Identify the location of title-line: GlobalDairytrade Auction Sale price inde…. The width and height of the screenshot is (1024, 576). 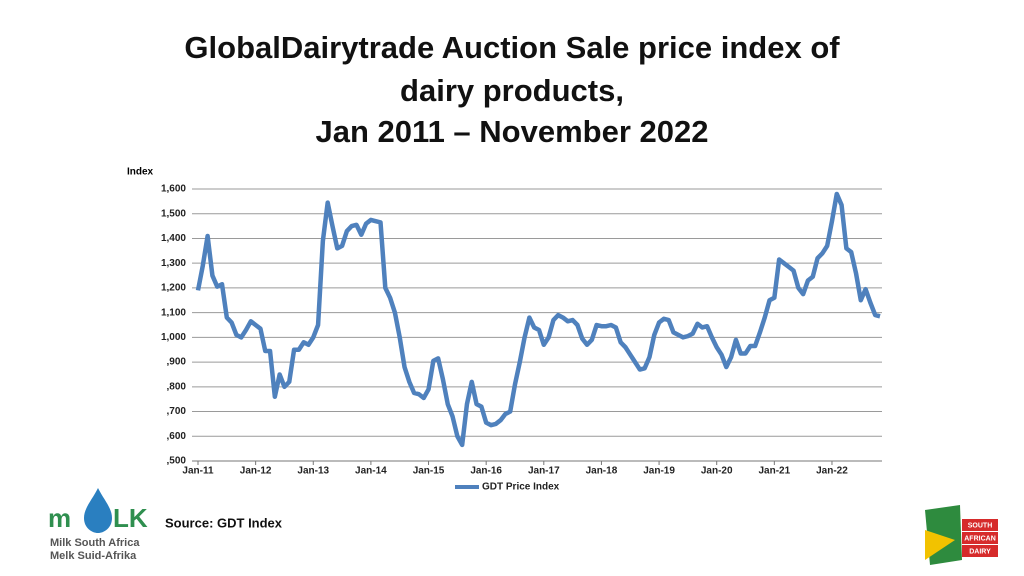
(512, 47).